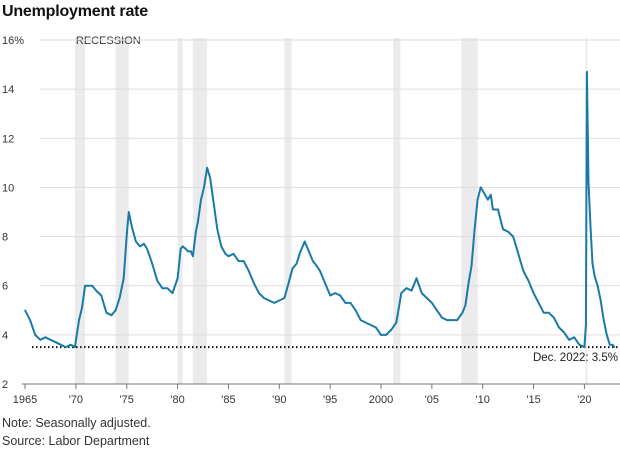  What do you see at coordinates (8, 90) in the screenshot?
I see `y-tick-label-14: 14` at bounding box center [8, 90].